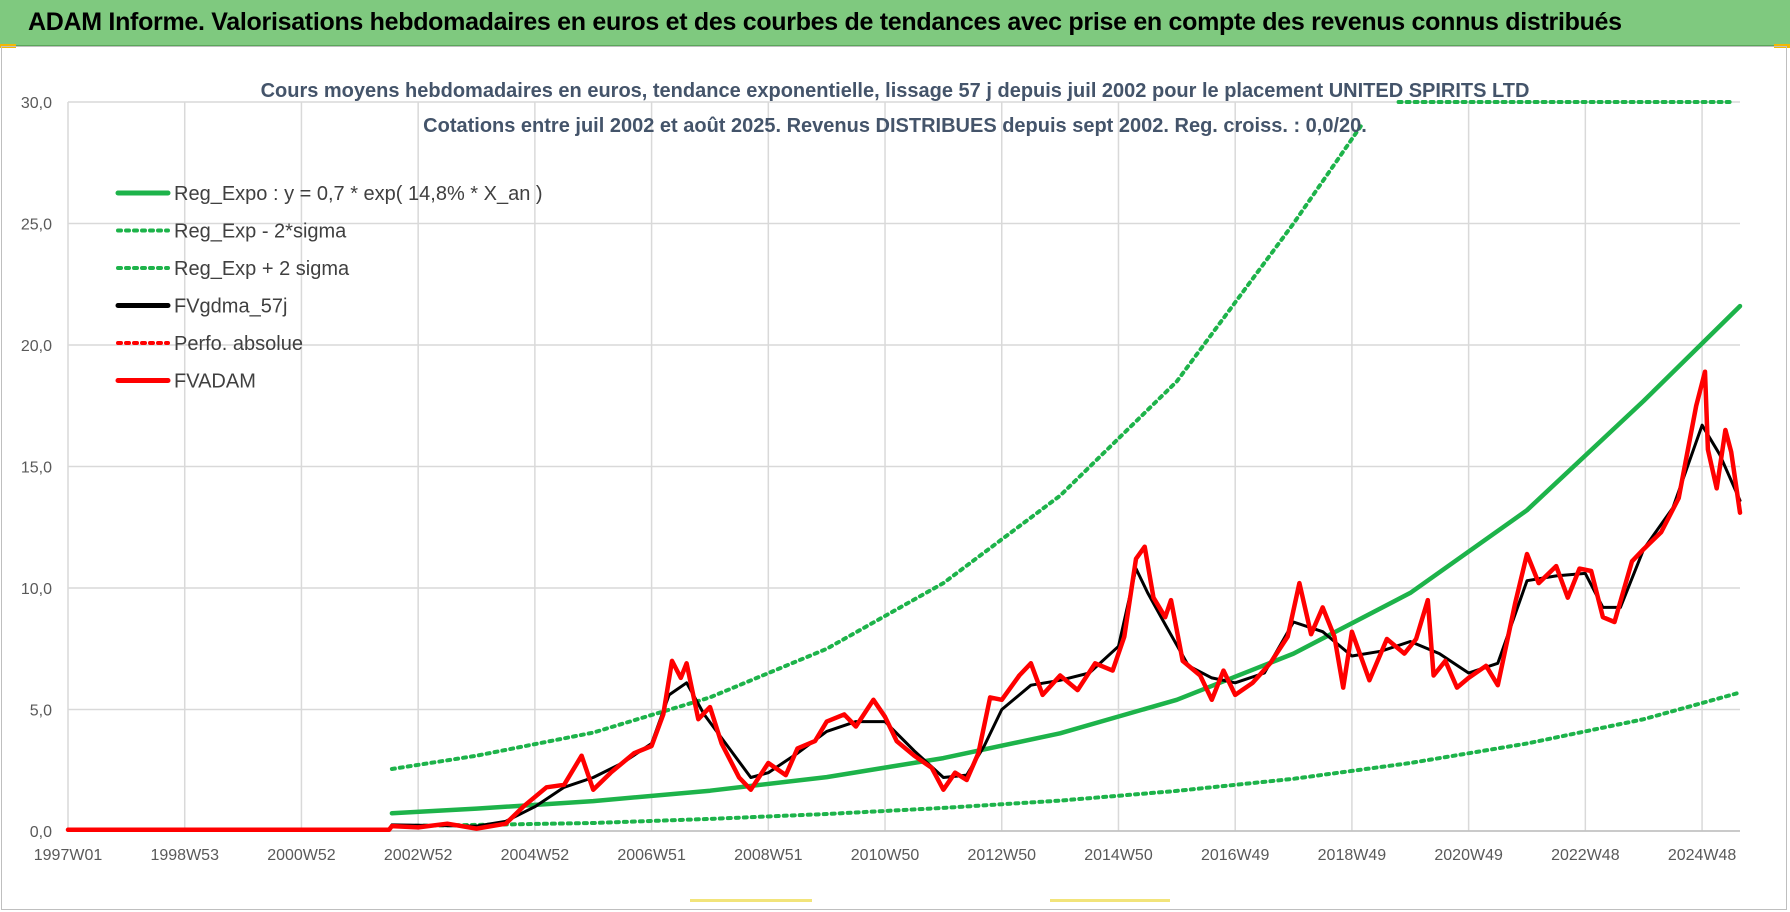 Image resolution: width=1790 pixels, height=912 pixels. Describe the element at coordinates (260, 232) in the screenshot. I see `legend-label: Reg_Exp - 2*sigma` at that location.